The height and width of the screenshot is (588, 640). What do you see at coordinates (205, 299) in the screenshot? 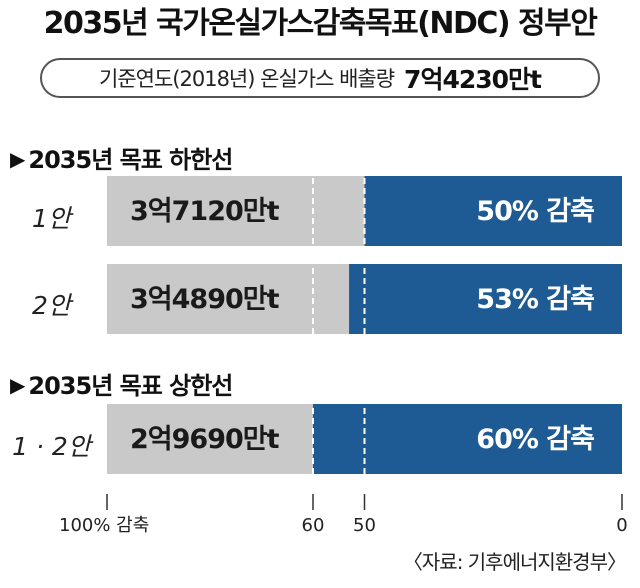
I see `emissions-label: 3억4890만t` at bounding box center [205, 299].